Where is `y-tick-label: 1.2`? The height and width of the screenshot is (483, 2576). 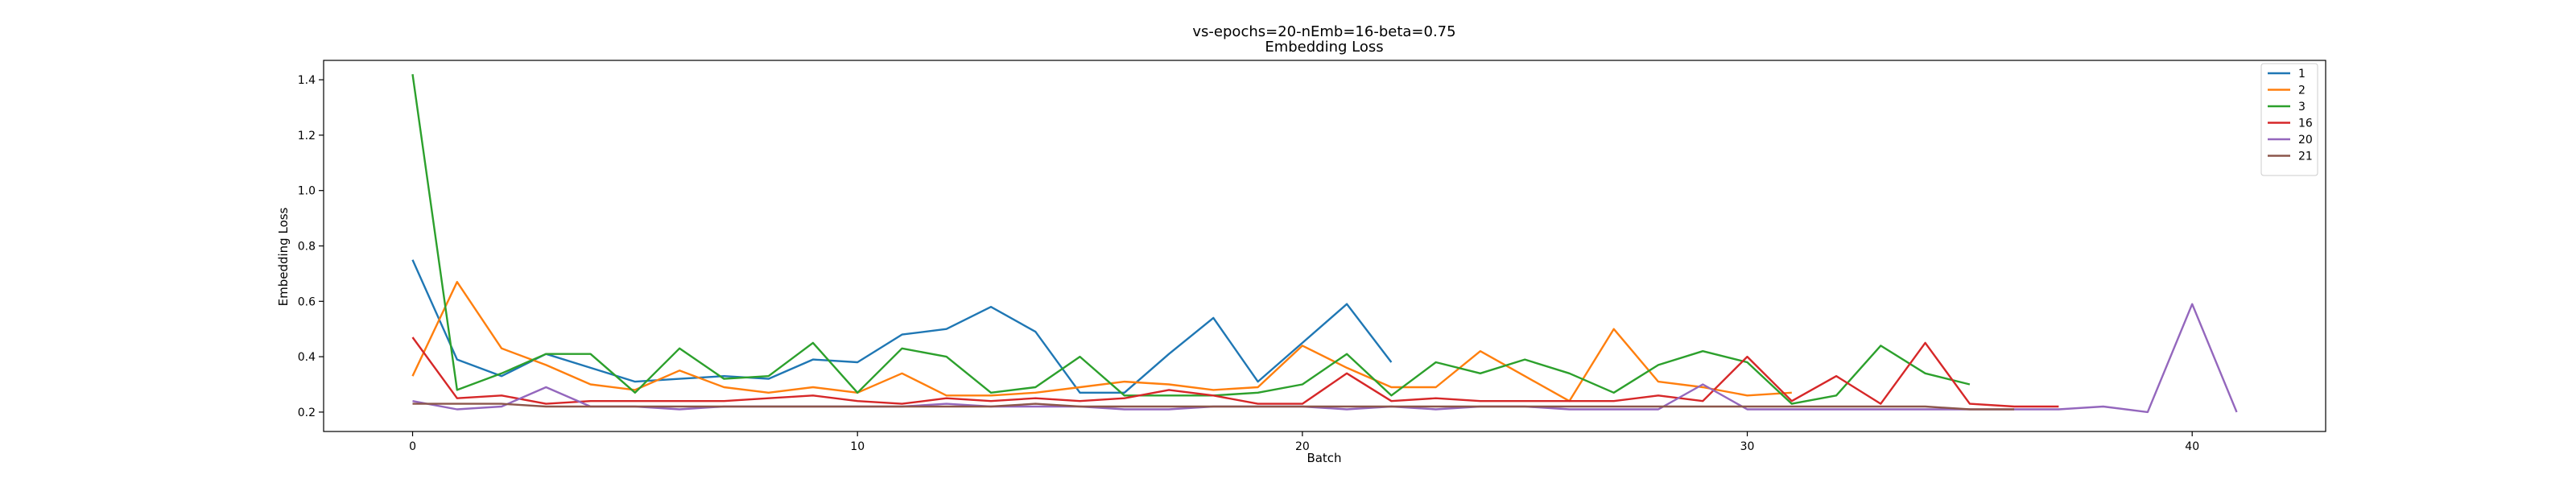 y-tick-label: 1.2 is located at coordinates (307, 136).